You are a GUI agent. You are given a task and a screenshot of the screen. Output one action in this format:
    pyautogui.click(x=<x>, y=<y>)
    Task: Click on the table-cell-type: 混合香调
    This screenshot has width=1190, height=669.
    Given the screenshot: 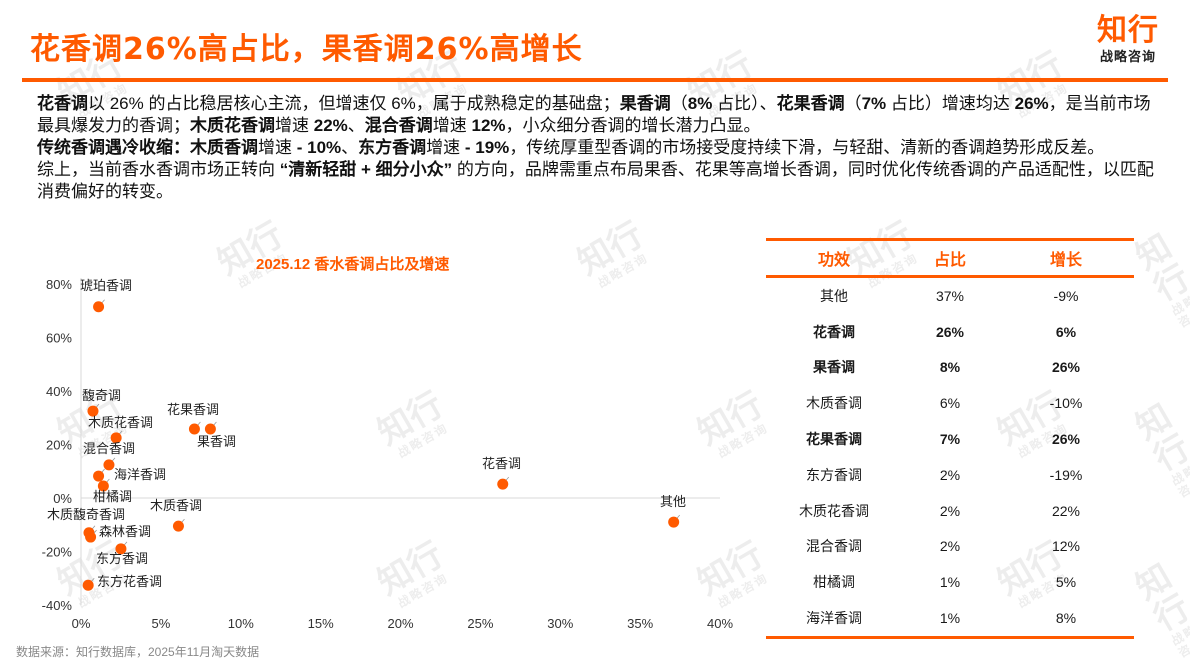 What is the action you would take?
    pyautogui.click(x=834, y=546)
    